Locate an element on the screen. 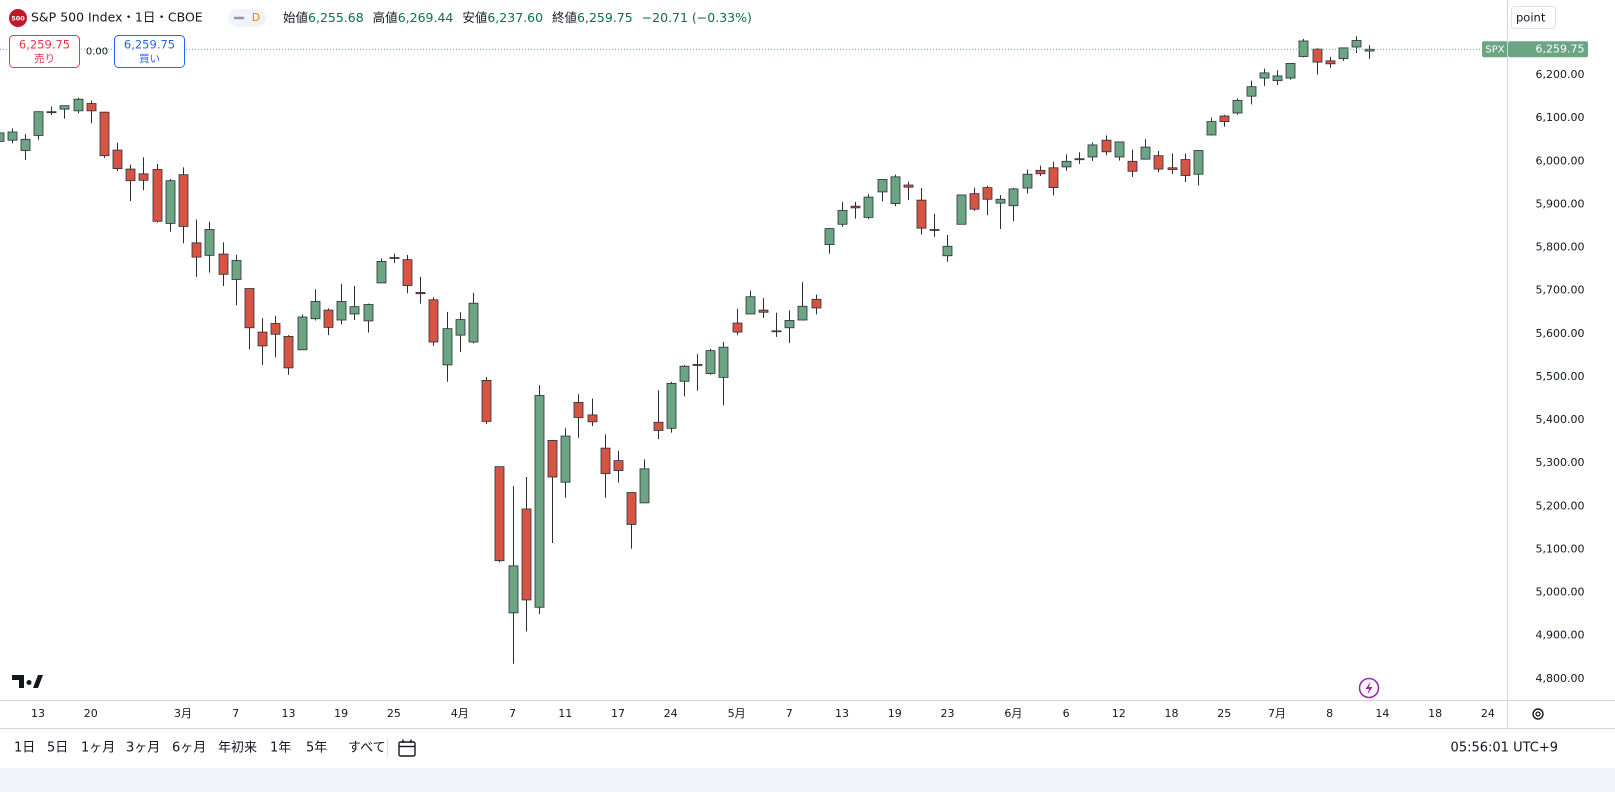 The height and width of the screenshot is (792, 1615). settings-icon is located at coordinates (1538, 714).